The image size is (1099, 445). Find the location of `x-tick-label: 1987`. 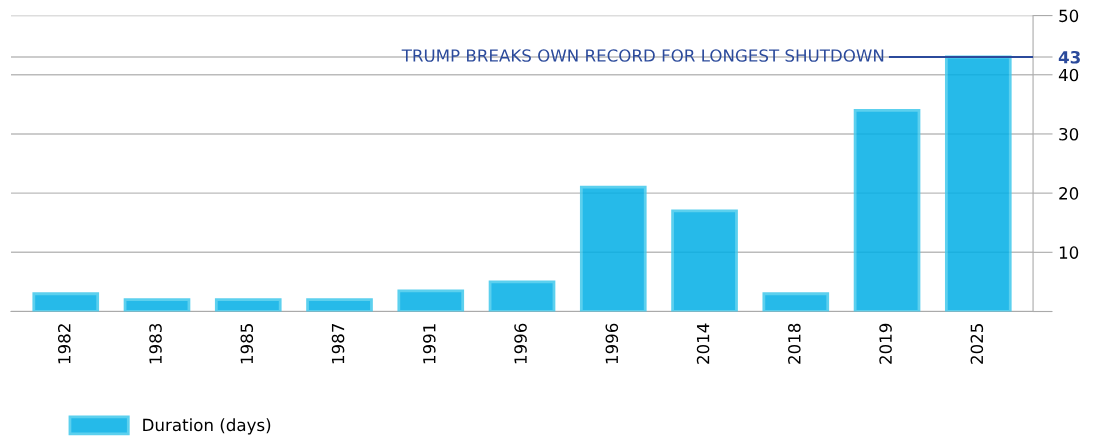

x-tick-label: 1987 is located at coordinates (338, 344).